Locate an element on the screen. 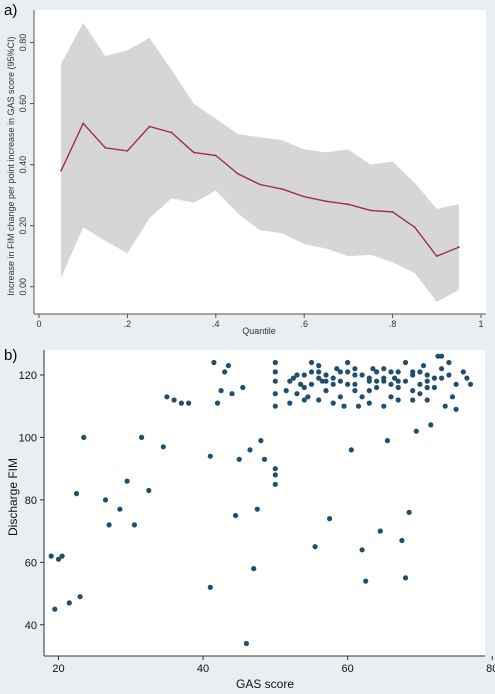 The width and height of the screenshot is (495, 694). panel-b-x-tick-label: 20 is located at coordinates (58, 669).